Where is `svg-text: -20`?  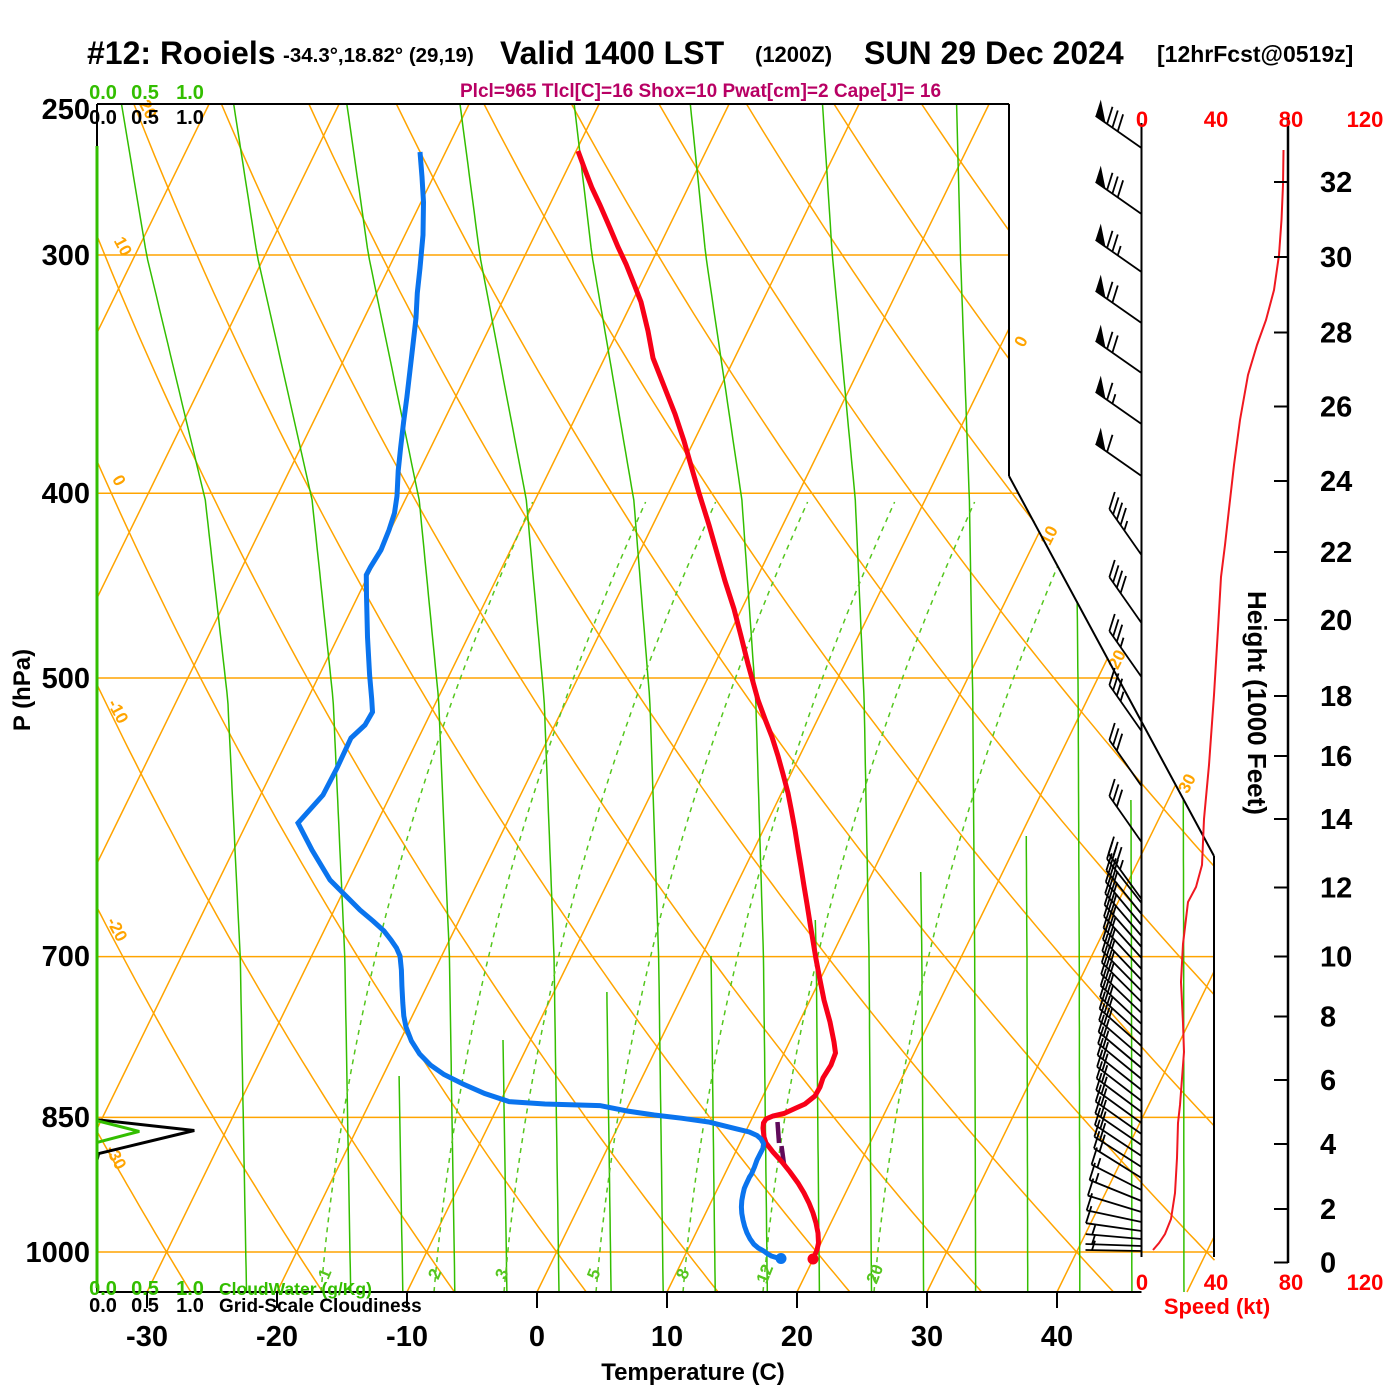
svg-text: -20 is located at coordinates (277, 1337).